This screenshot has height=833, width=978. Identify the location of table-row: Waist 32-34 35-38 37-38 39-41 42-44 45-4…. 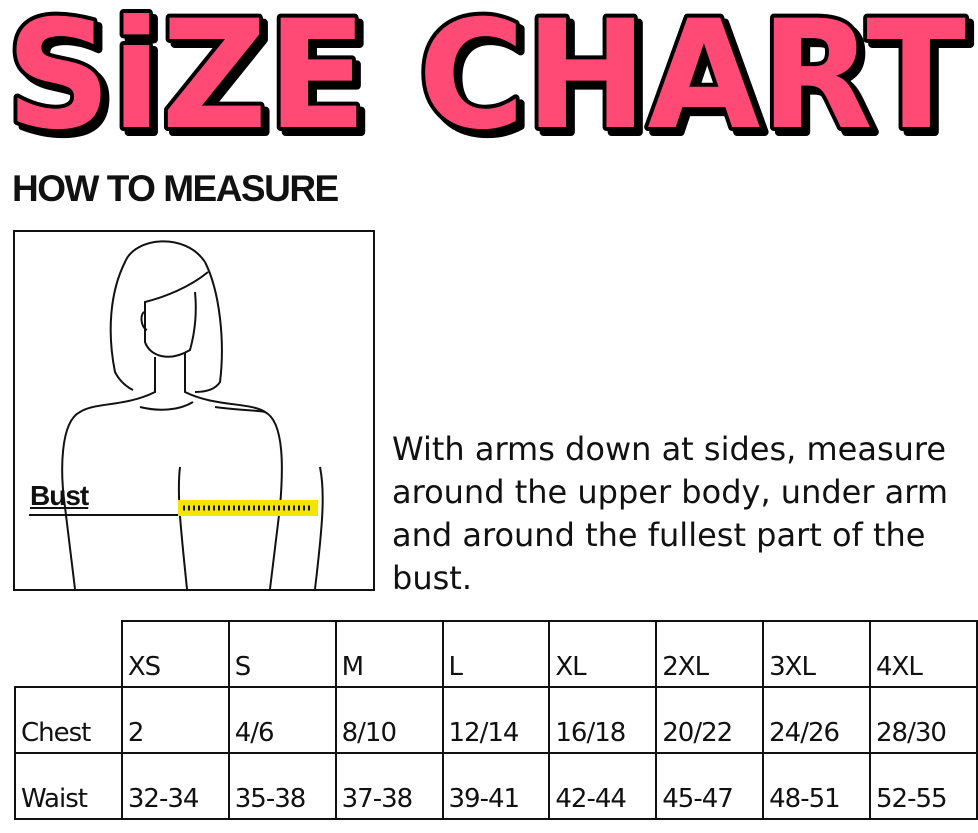
(496, 786).